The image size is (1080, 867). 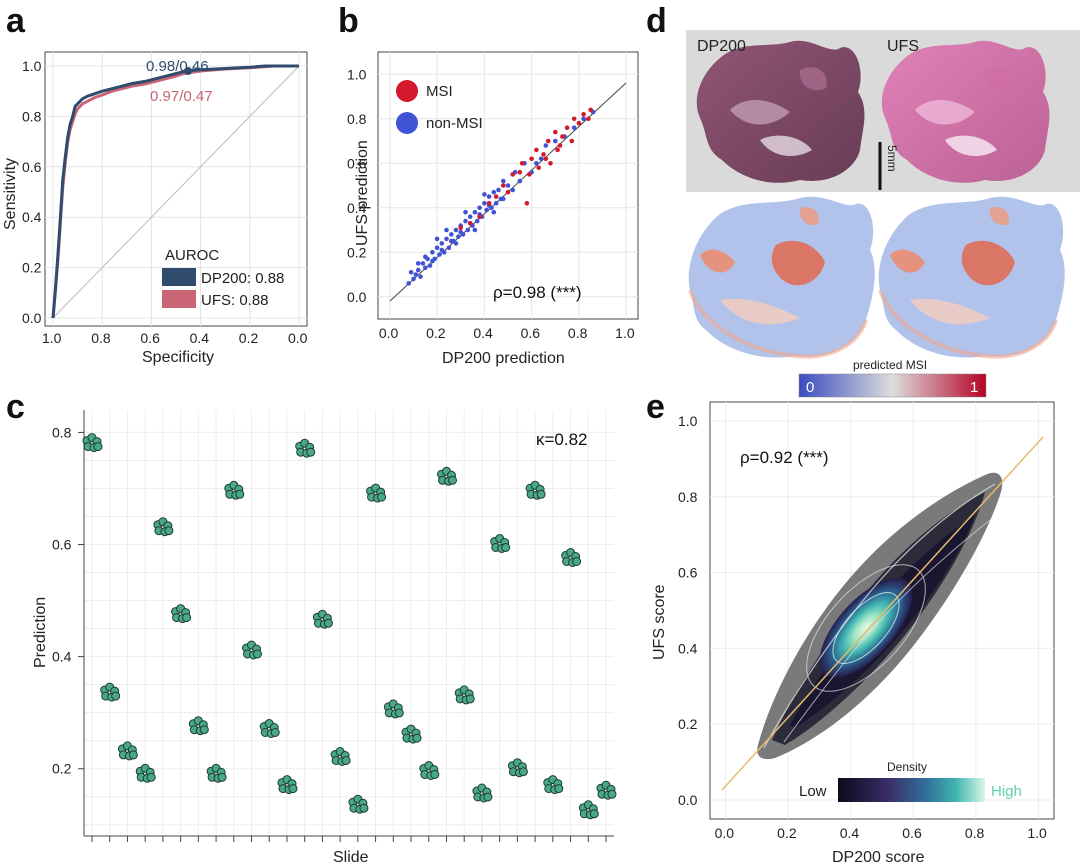 I want to click on msi-colorbar, so click(x=892, y=385).